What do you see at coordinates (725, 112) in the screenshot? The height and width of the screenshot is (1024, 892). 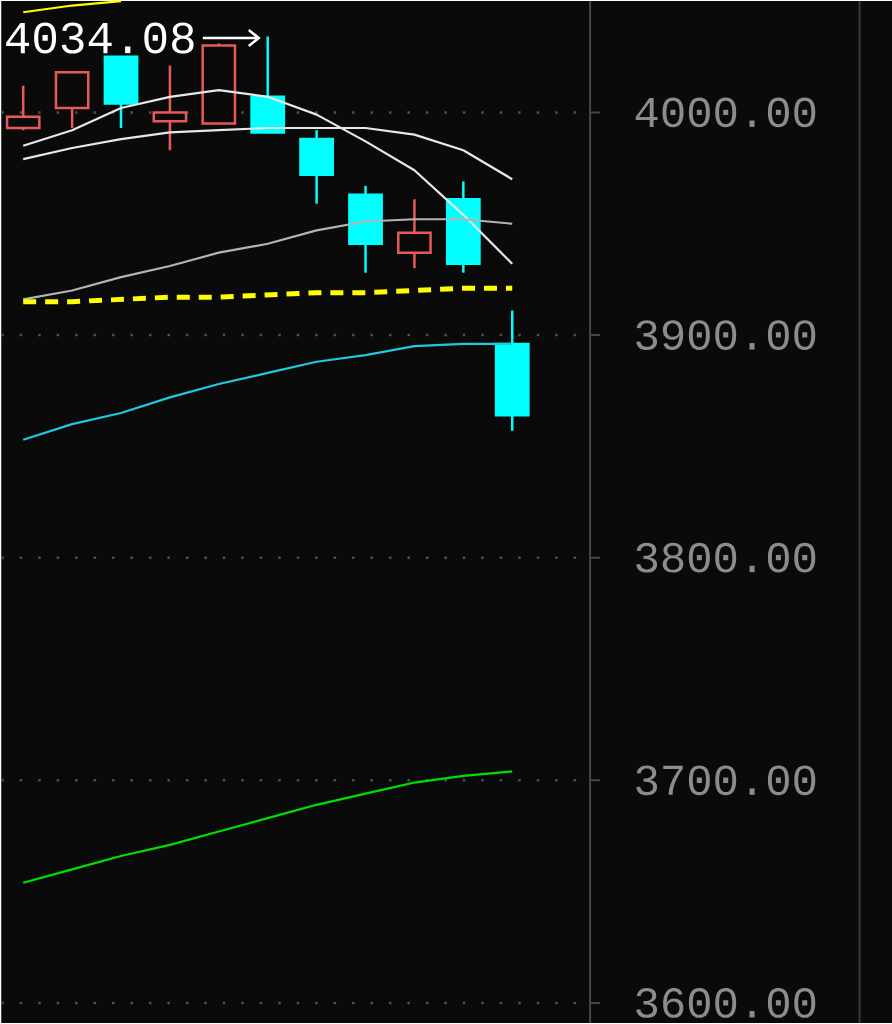 I see `y-tick-label: 4000.00` at bounding box center [725, 112].